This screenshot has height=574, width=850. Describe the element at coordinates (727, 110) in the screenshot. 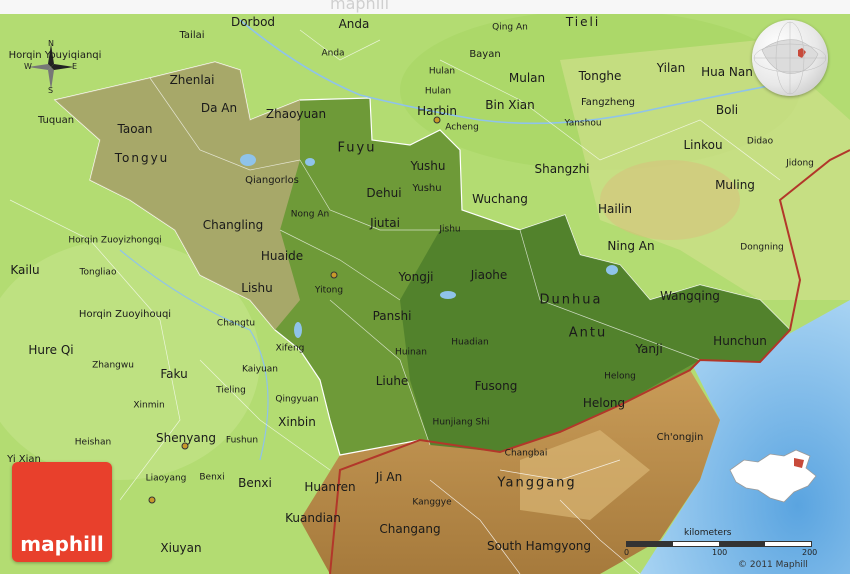

I see `place-label: Boli` at that location.